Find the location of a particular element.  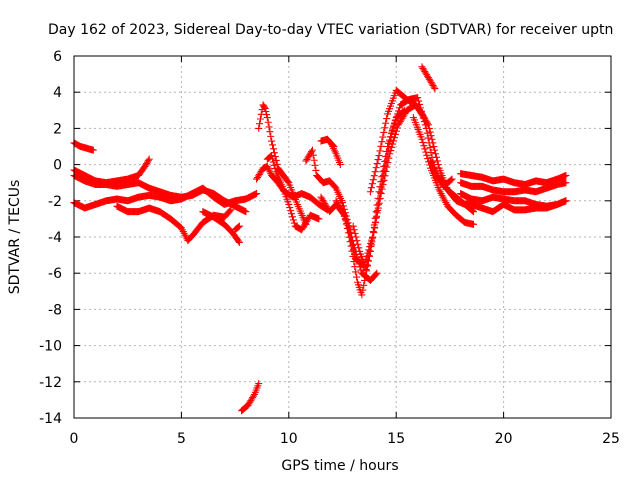

x-axis-label: GPS time / hours is located at coordinates (339, 466).